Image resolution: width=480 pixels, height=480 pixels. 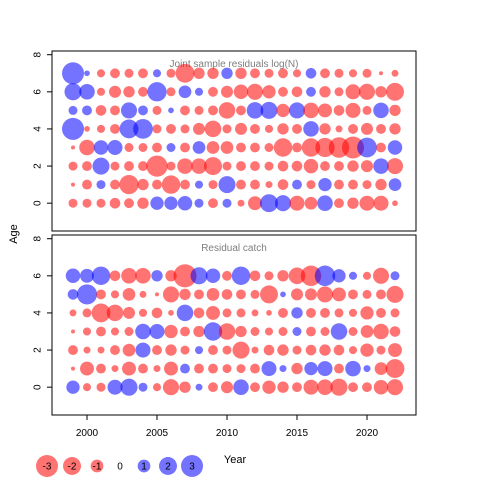 I want to click on bubble-age4-2000, so click(x=87, y=129).